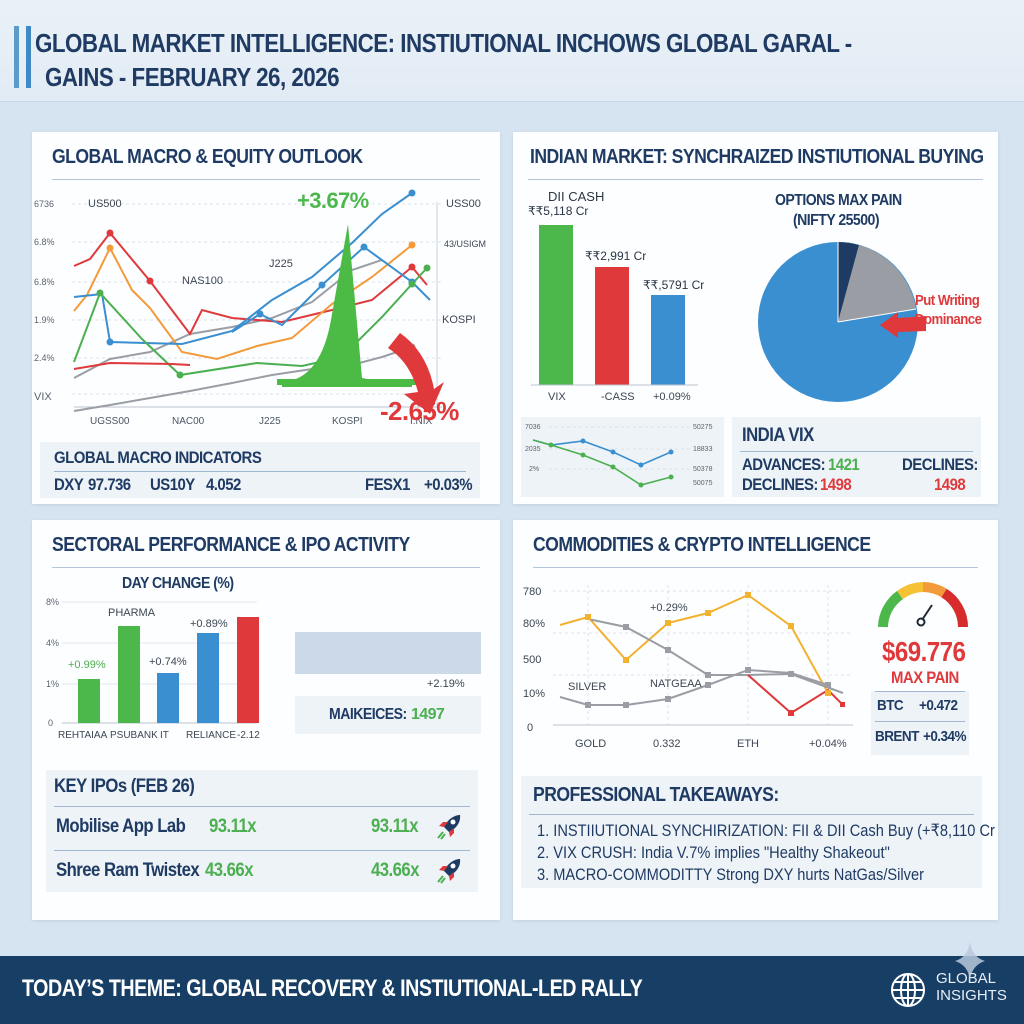 Image resolution: width=1024 pixels, height=1024 pixels. Describe the element at coordinates (576, 196) in the screenshot. I see `dii-cash-label: DII CASH` at that location.